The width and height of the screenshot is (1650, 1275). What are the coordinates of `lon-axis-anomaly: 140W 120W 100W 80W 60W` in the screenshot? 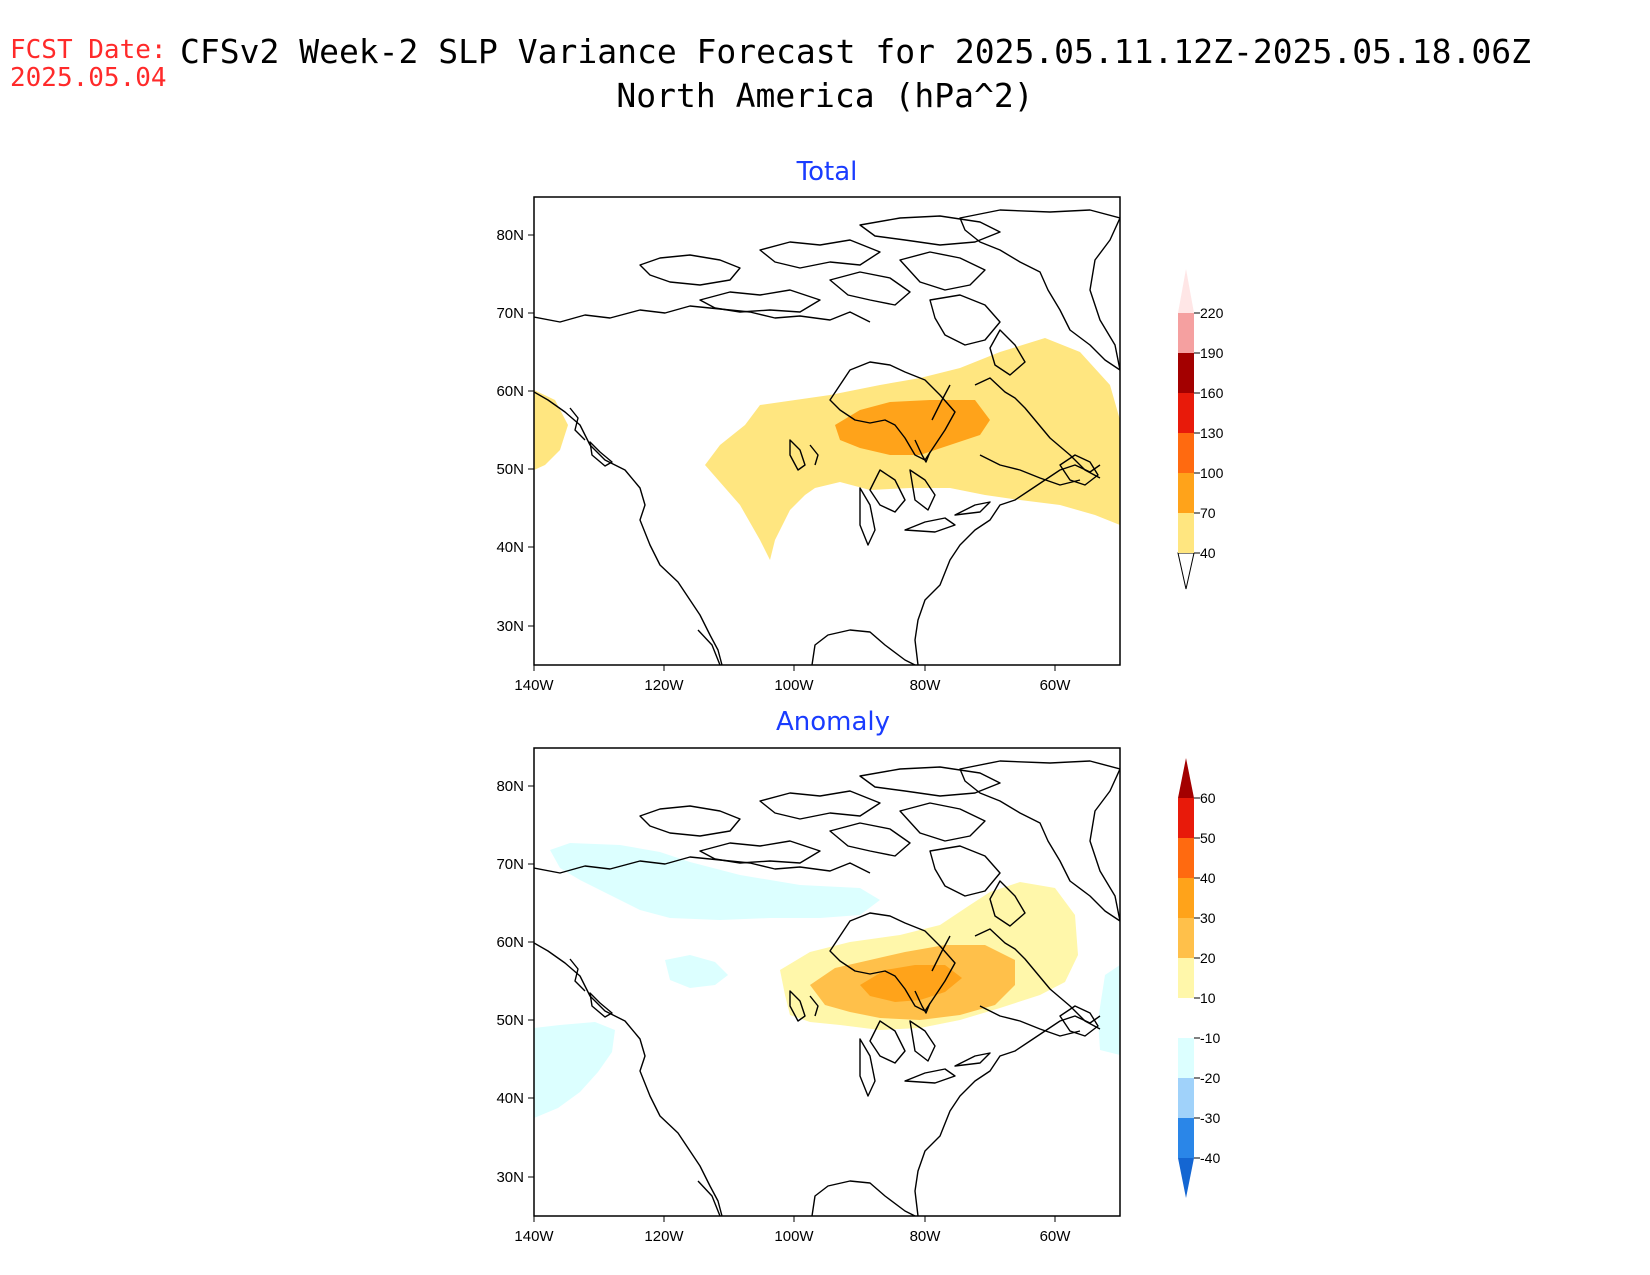 It's located at (792, 1230).